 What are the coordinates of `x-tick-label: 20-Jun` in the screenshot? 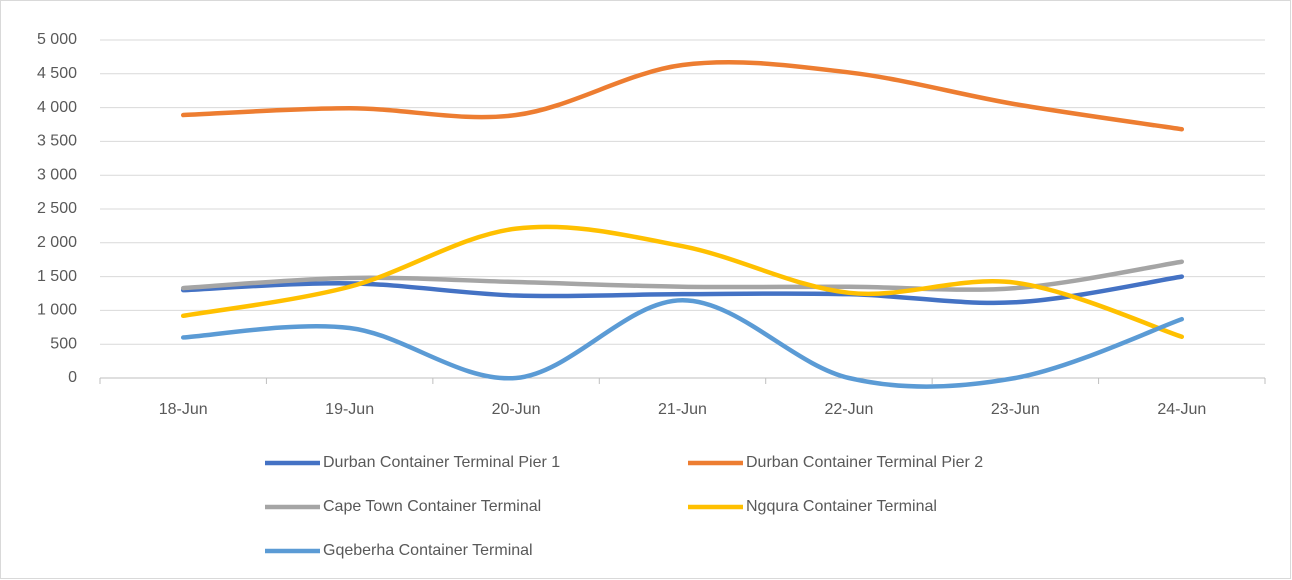 It's located at (516, 409).